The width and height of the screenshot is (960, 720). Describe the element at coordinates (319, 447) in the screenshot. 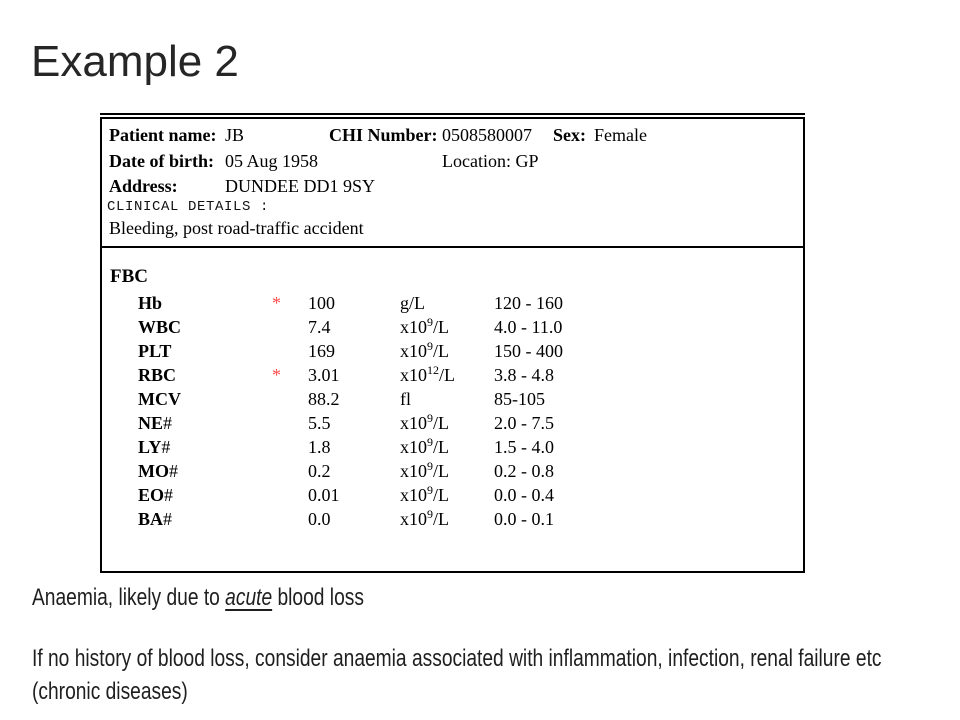

I see `test-value: 1.8` at that location.